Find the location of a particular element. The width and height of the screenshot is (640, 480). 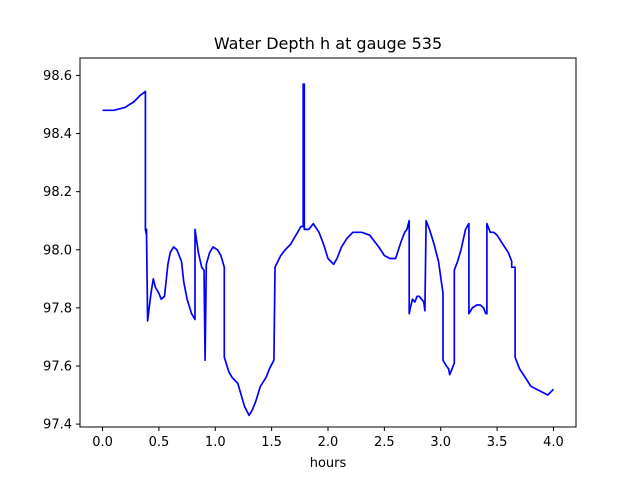

y-tick-label: 98.4 is located at coordinates (57, 134).